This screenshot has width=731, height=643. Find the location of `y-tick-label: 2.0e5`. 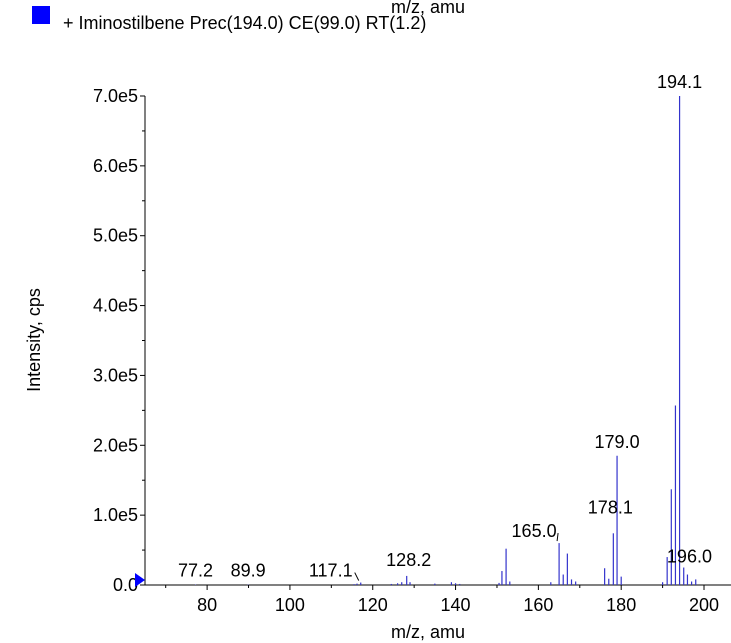

y-tick-label: 2.0e5 is located at coordinates (115, 445).